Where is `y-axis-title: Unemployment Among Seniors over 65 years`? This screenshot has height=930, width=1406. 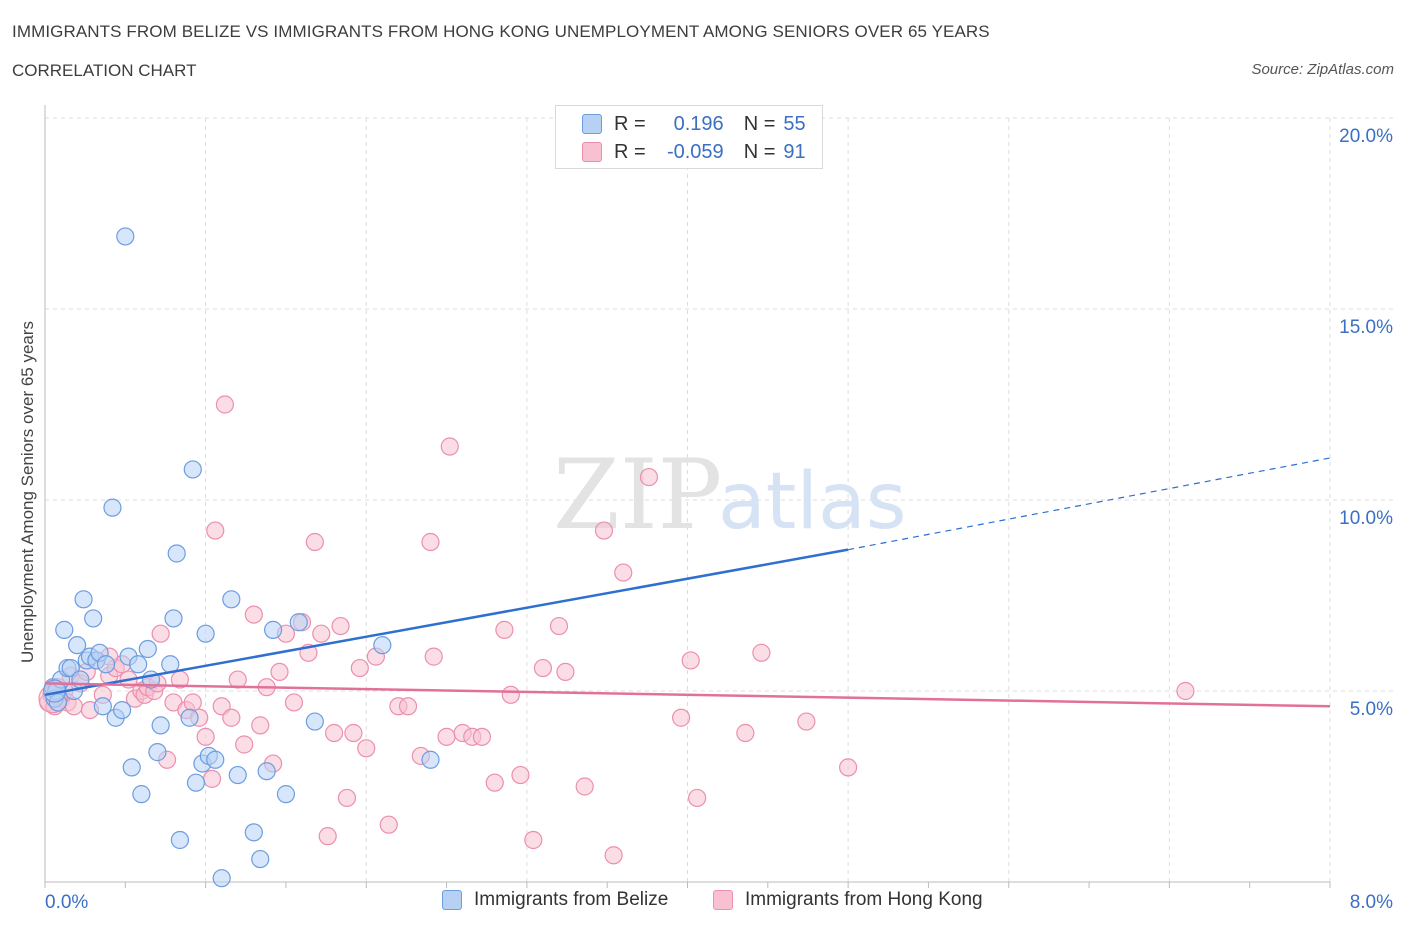
y-axis-title: Unemployment Among Seniors over 65 years is located at coordinates (27, 492).